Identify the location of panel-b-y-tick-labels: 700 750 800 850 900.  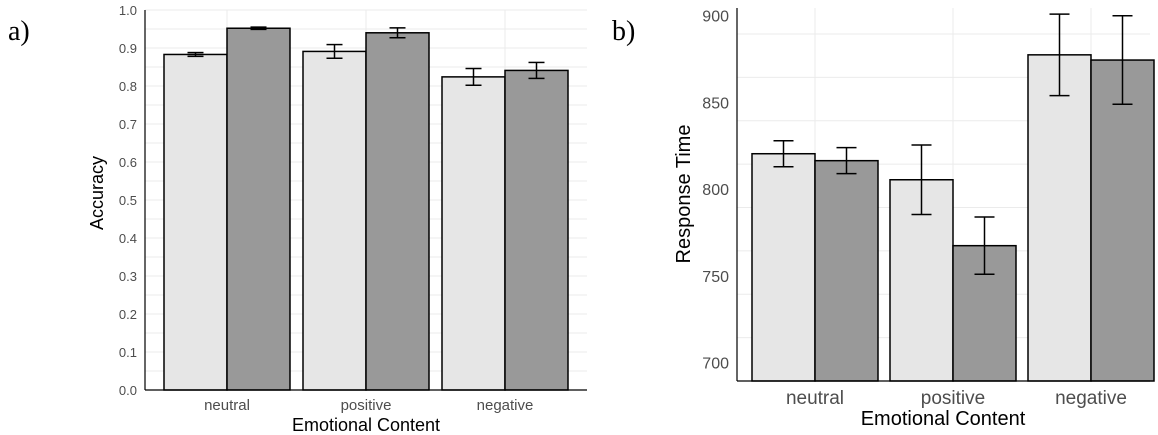
(715, 191).